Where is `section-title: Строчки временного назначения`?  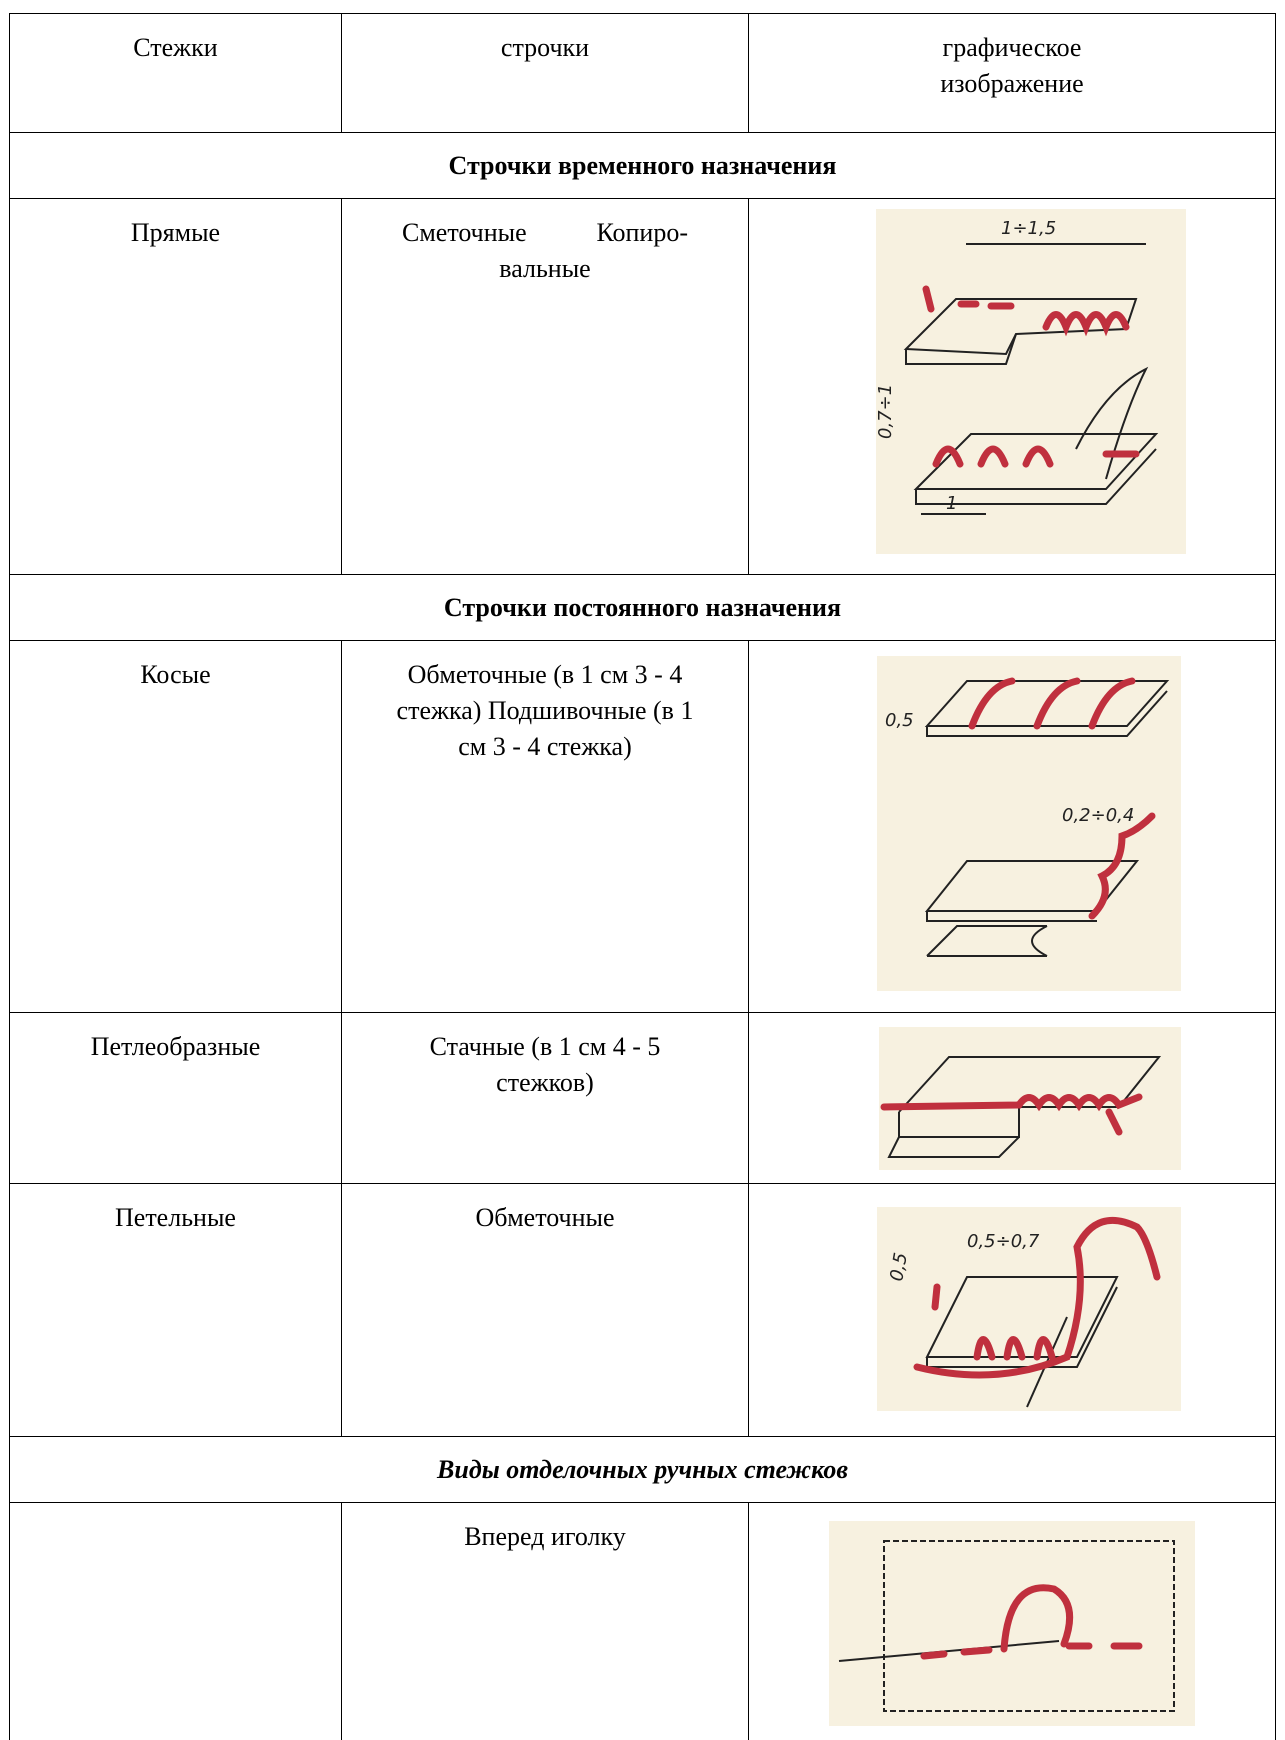 section-title: Строчки временного назначения is located at coordinates (642, 165).